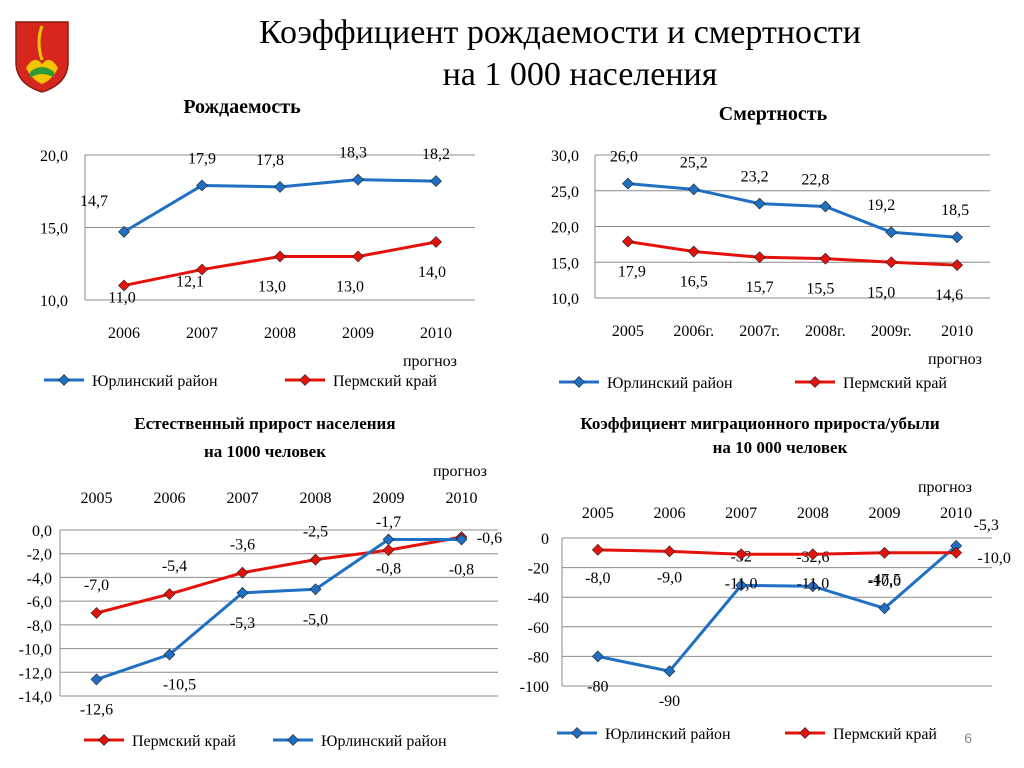  Describe the element at coordinates (559, 32) in the screenshot. I see `page-title-line1: Коэффициент рождаемости и смертности` at that location.